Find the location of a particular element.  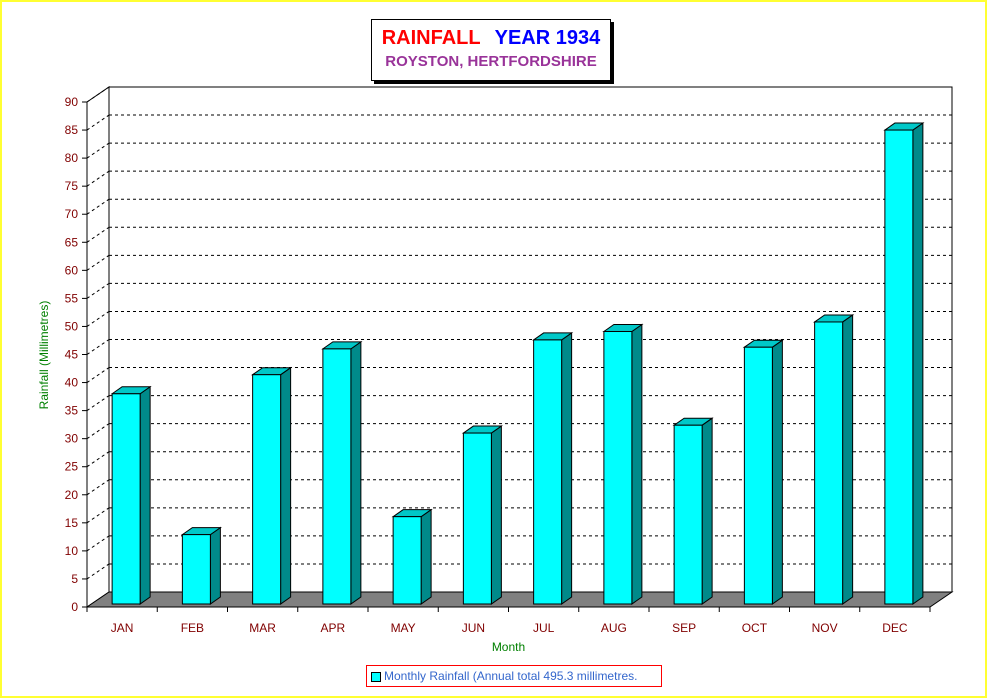

y-tick-label: 45 is located at coordinates (72, 355).